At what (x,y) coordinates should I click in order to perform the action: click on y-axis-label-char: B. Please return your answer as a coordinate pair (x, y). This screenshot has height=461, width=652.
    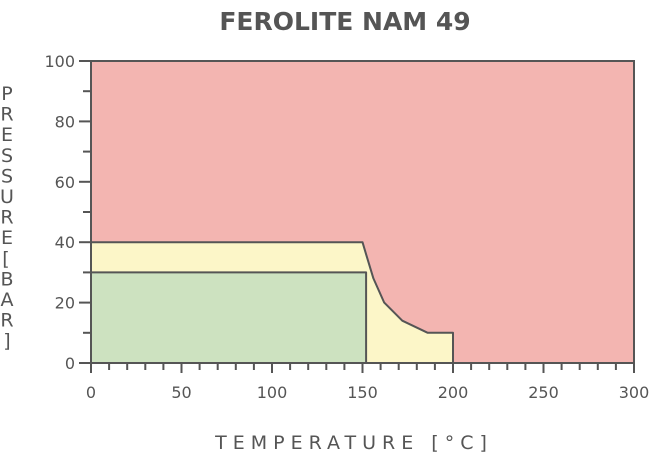
    Looking at the image, I should click on (6, 279).